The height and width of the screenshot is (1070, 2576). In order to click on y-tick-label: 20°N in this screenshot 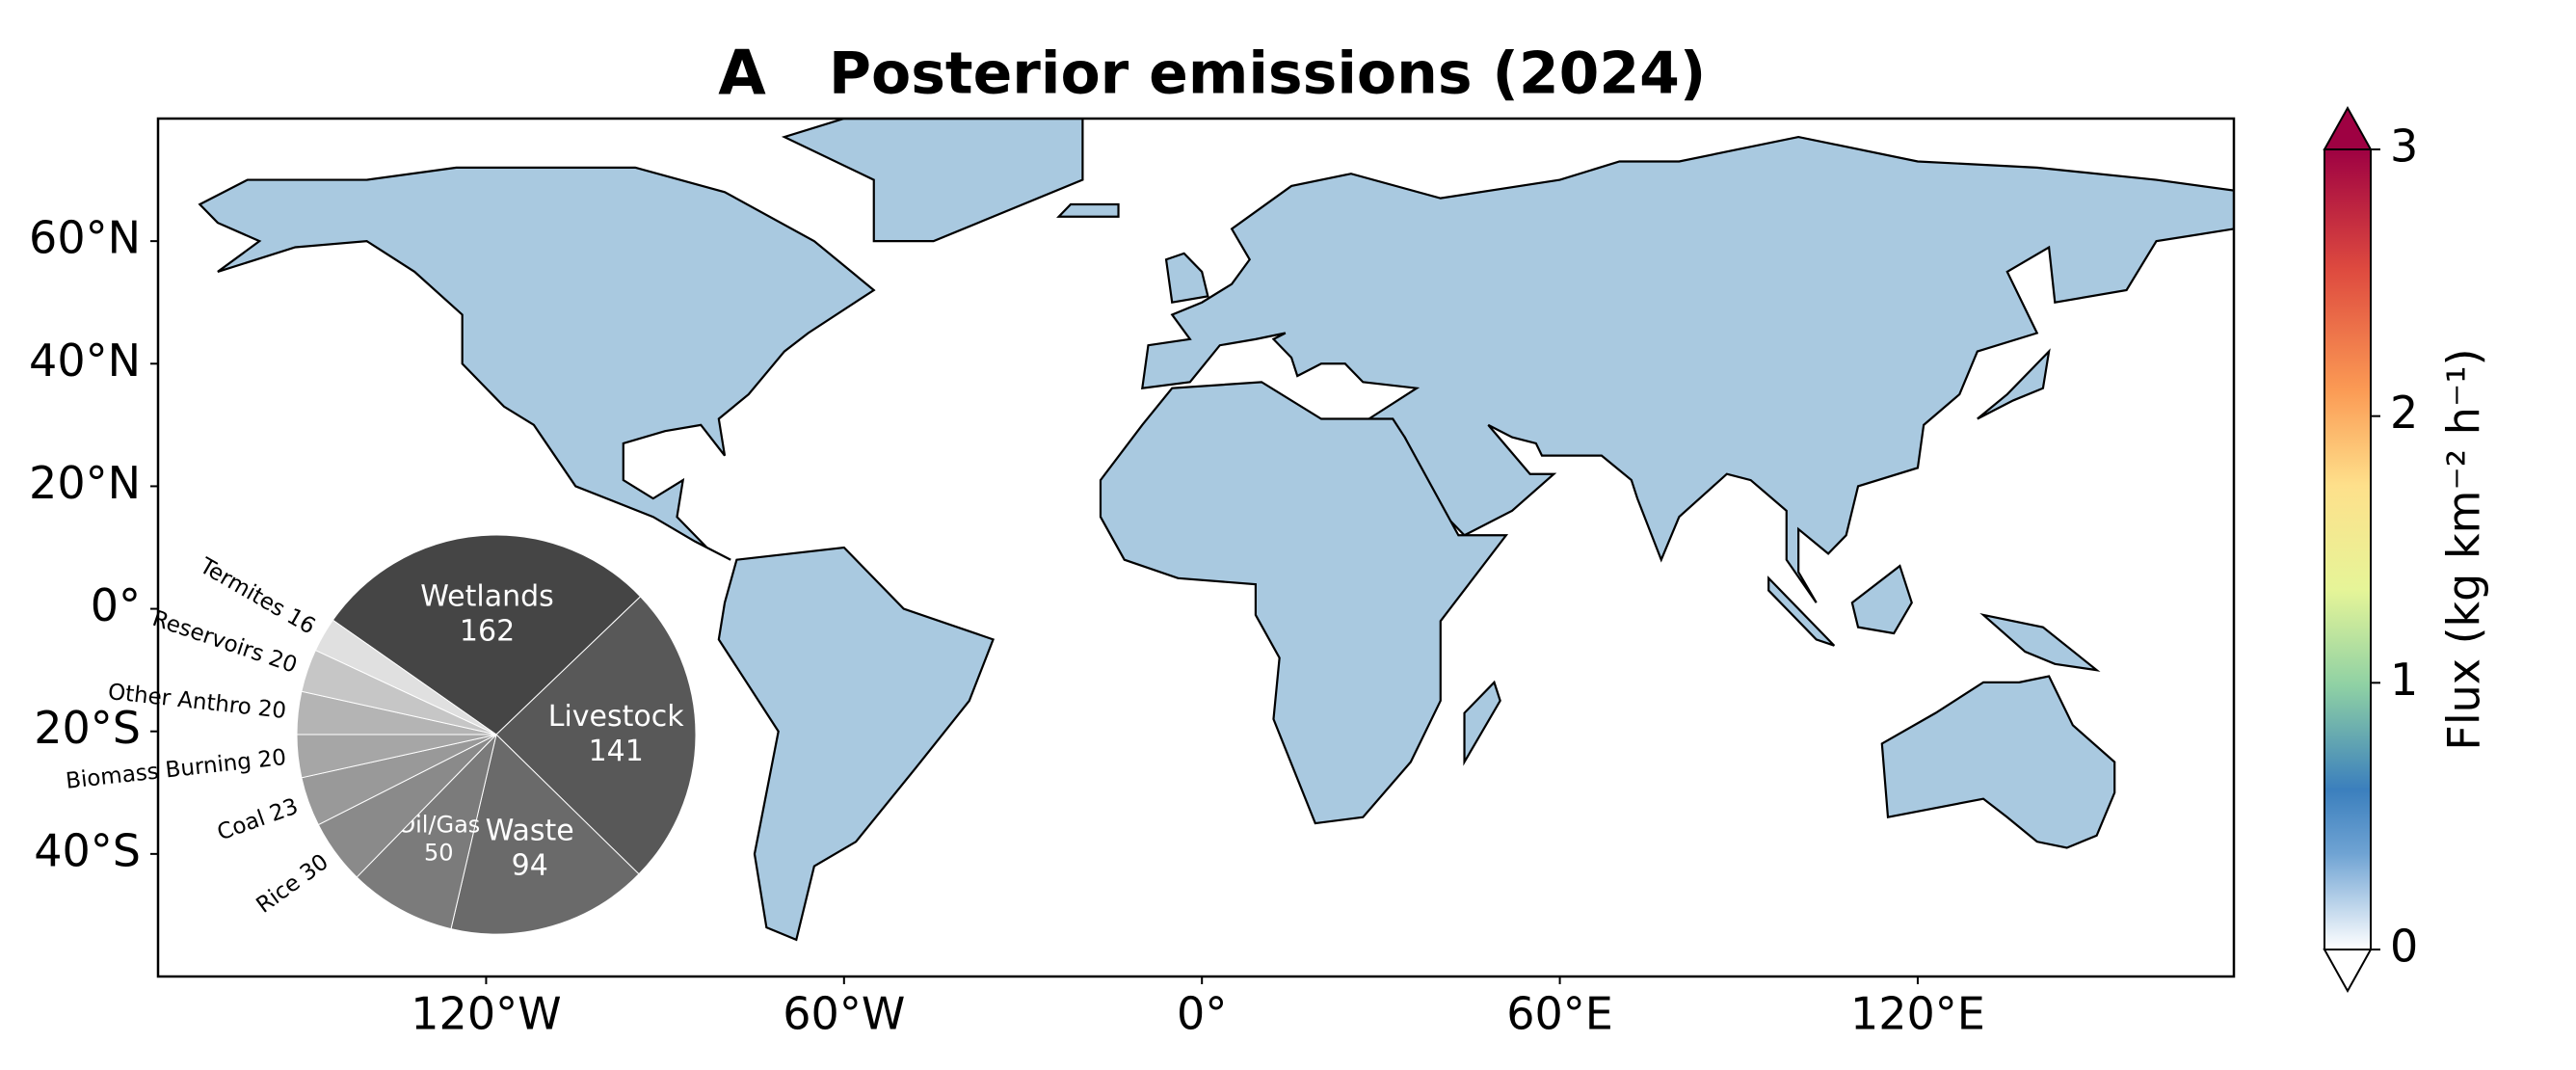, I will do `click(85, 483)`.